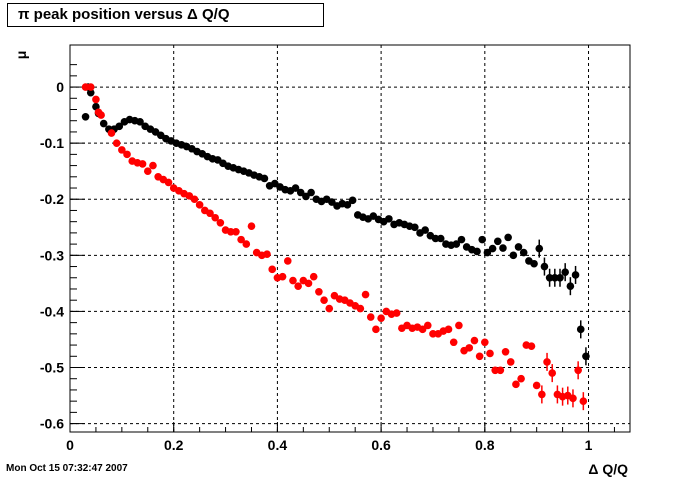 The image size is (700, 480). I want to click on y-tick-label: -0.3, so click(52, 255).